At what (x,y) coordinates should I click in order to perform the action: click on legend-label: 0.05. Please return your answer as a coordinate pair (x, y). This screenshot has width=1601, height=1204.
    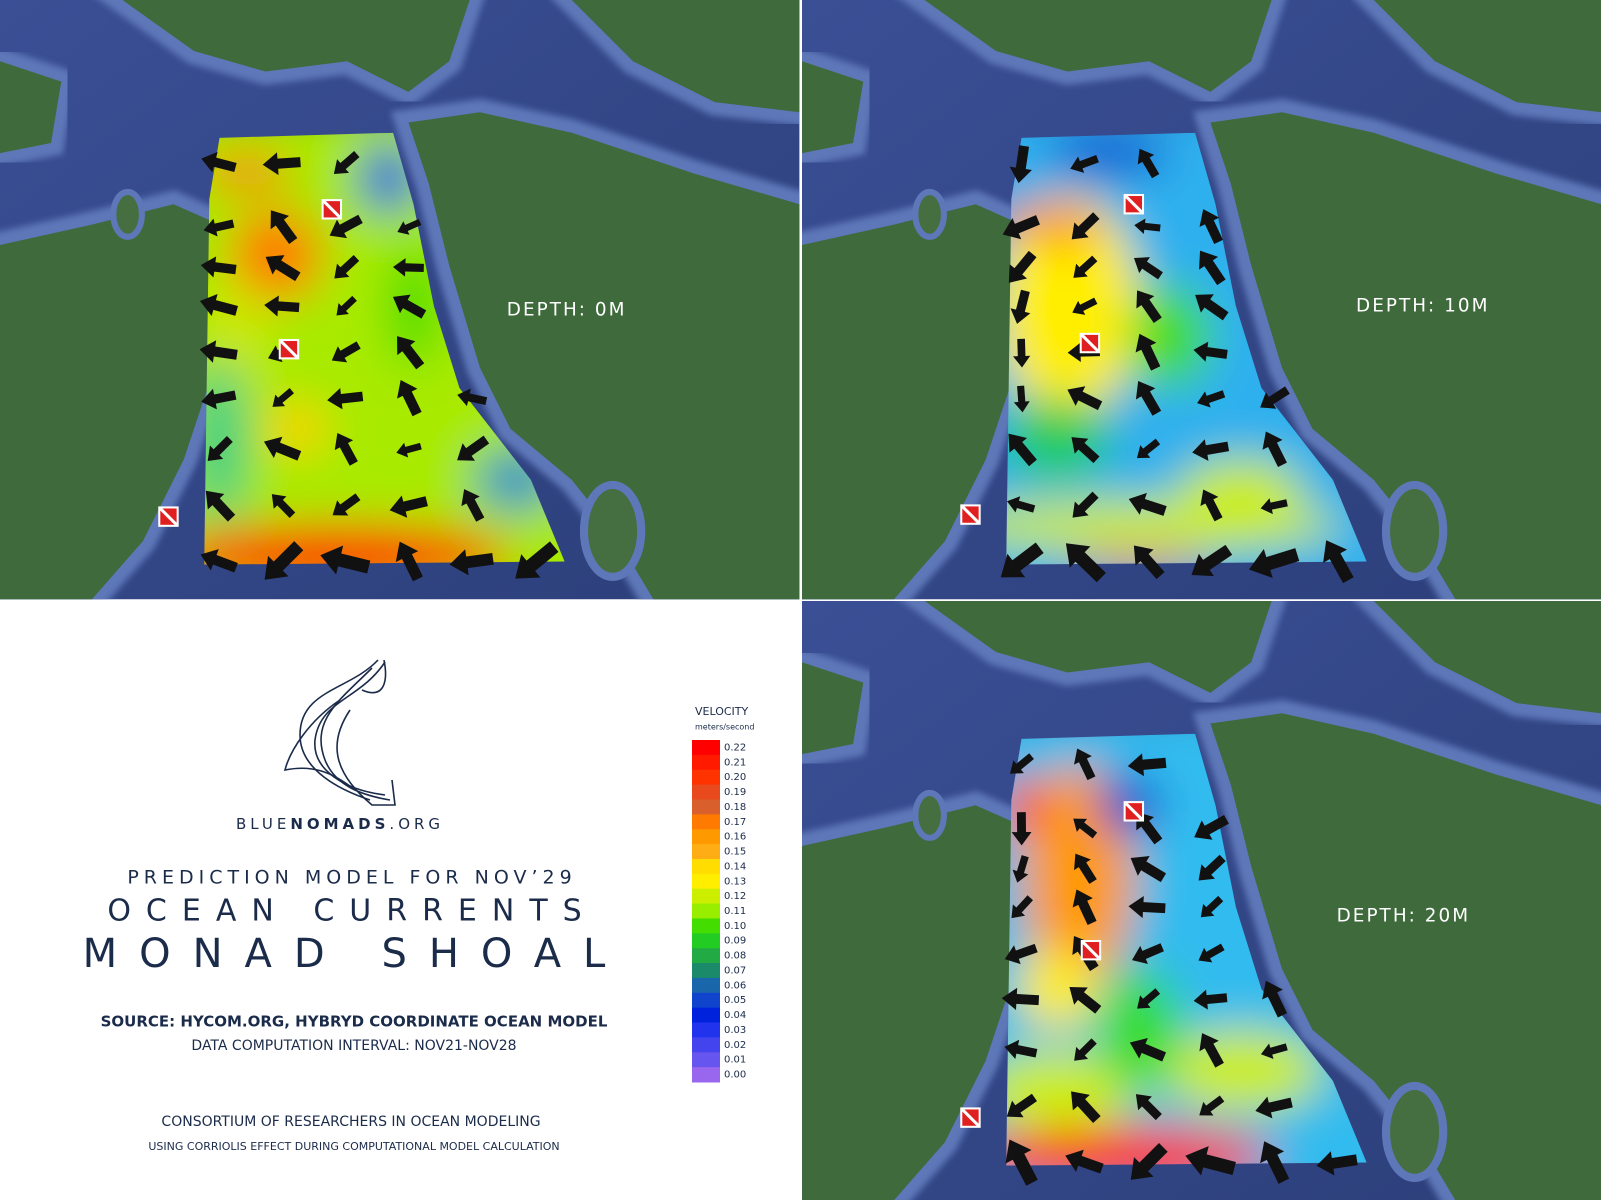
    Looking at the image, I should click on (735, 1000).